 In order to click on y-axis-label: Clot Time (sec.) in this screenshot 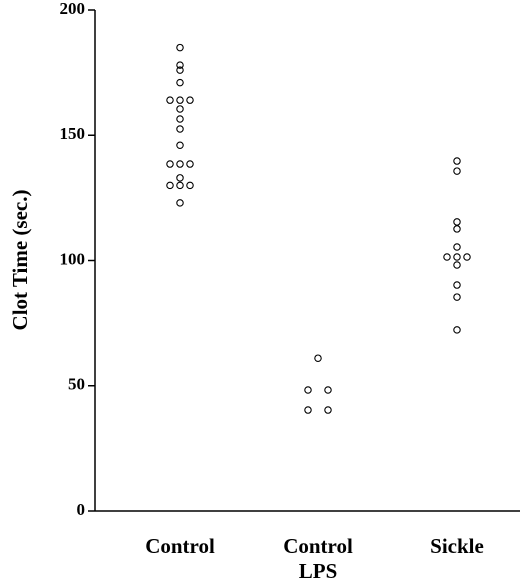, I will do `click(20, 260)`.